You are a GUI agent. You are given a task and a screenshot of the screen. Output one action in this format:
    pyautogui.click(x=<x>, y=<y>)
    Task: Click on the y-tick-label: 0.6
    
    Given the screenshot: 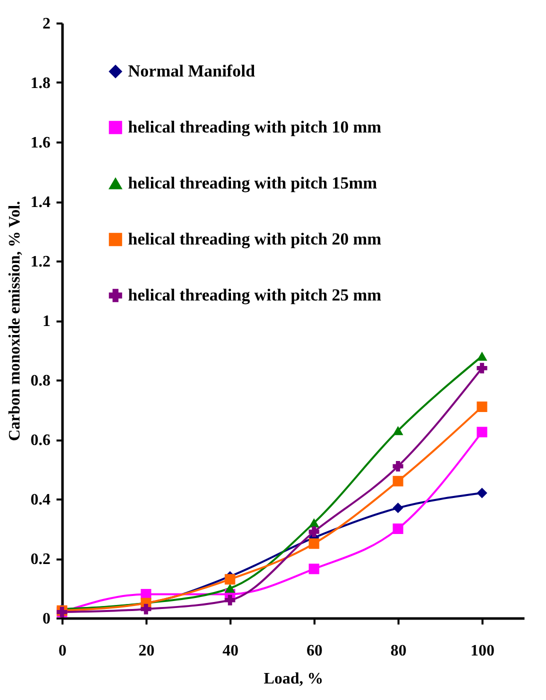 What is the action you would take?
    pyautogui.click(x=40, y=440)
    